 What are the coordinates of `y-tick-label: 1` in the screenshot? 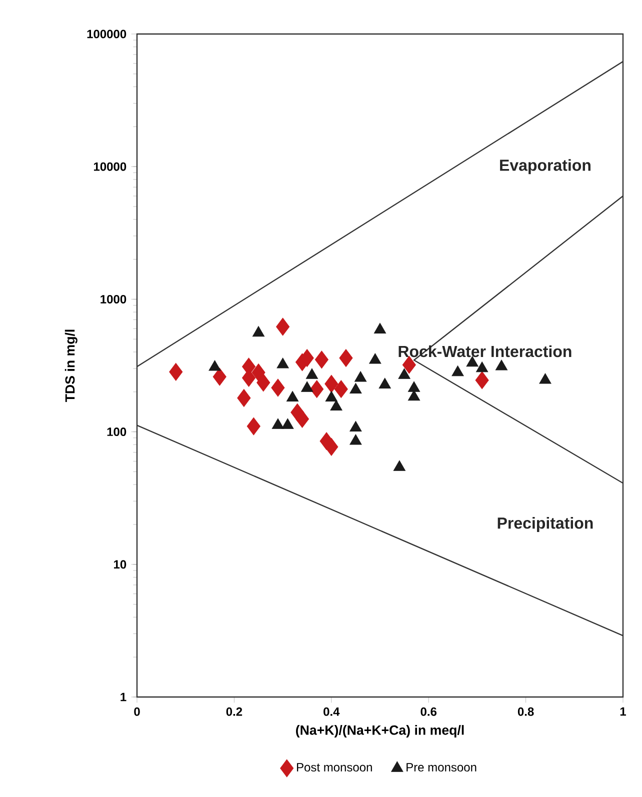 It's located at (123, 697).